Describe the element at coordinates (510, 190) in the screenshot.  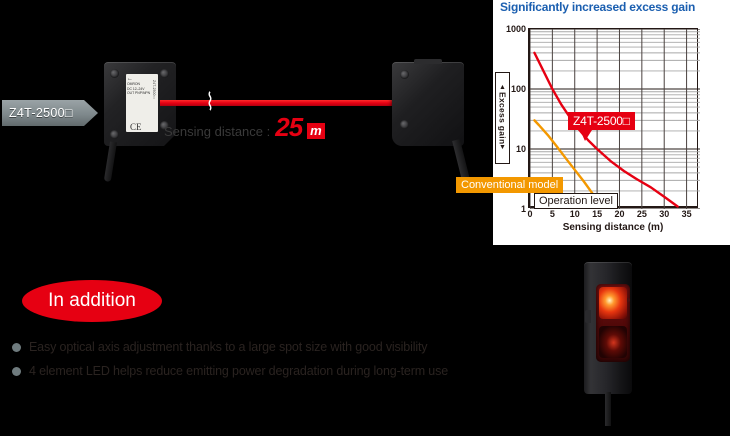
I see `chart-callout-conventional: Conventional model` at that location.